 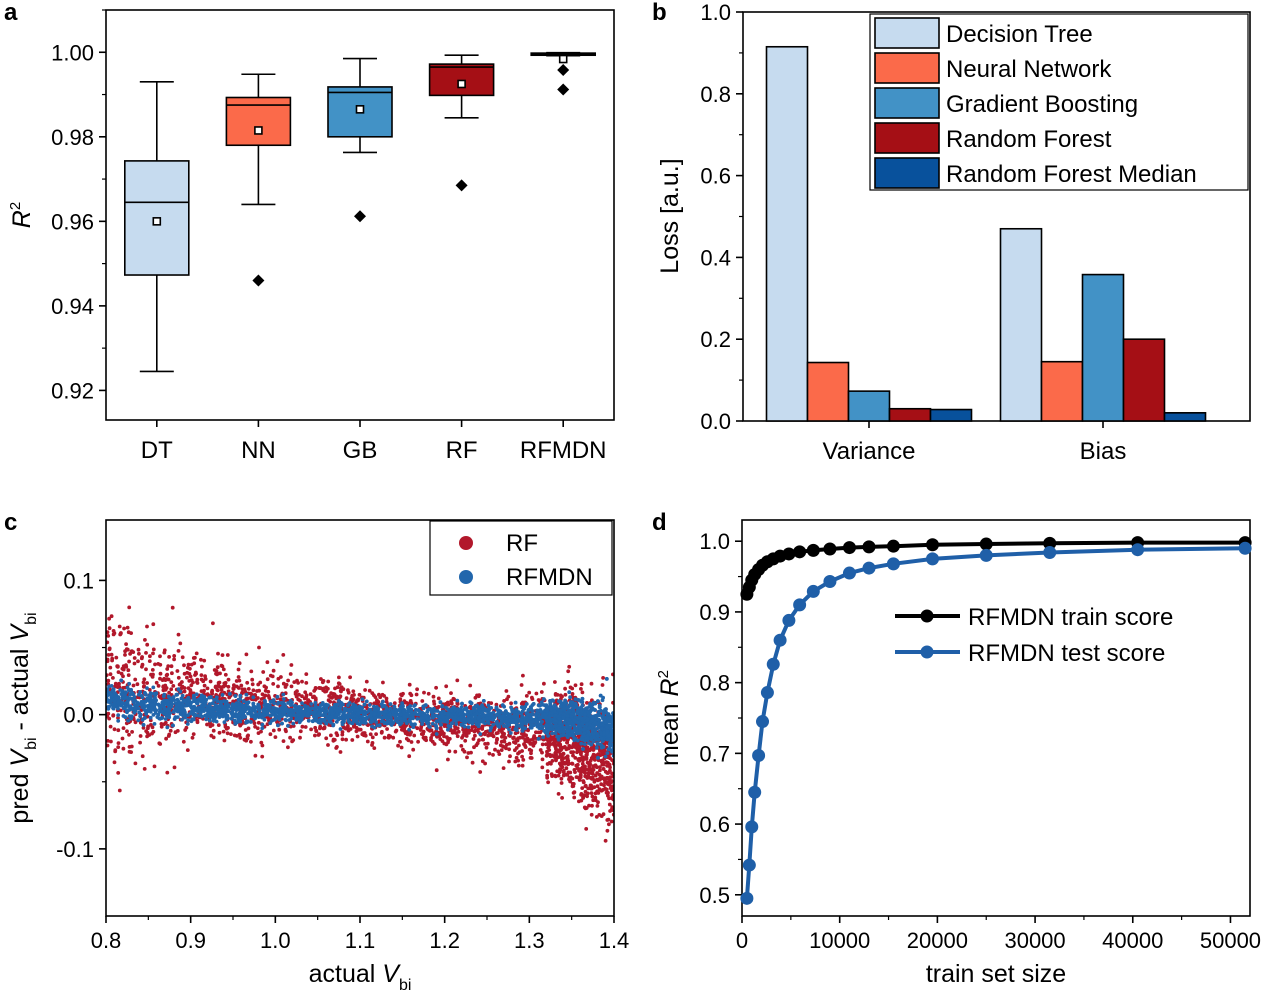 I want to click on panel-letter-c: c, so click(x=10, y=522).